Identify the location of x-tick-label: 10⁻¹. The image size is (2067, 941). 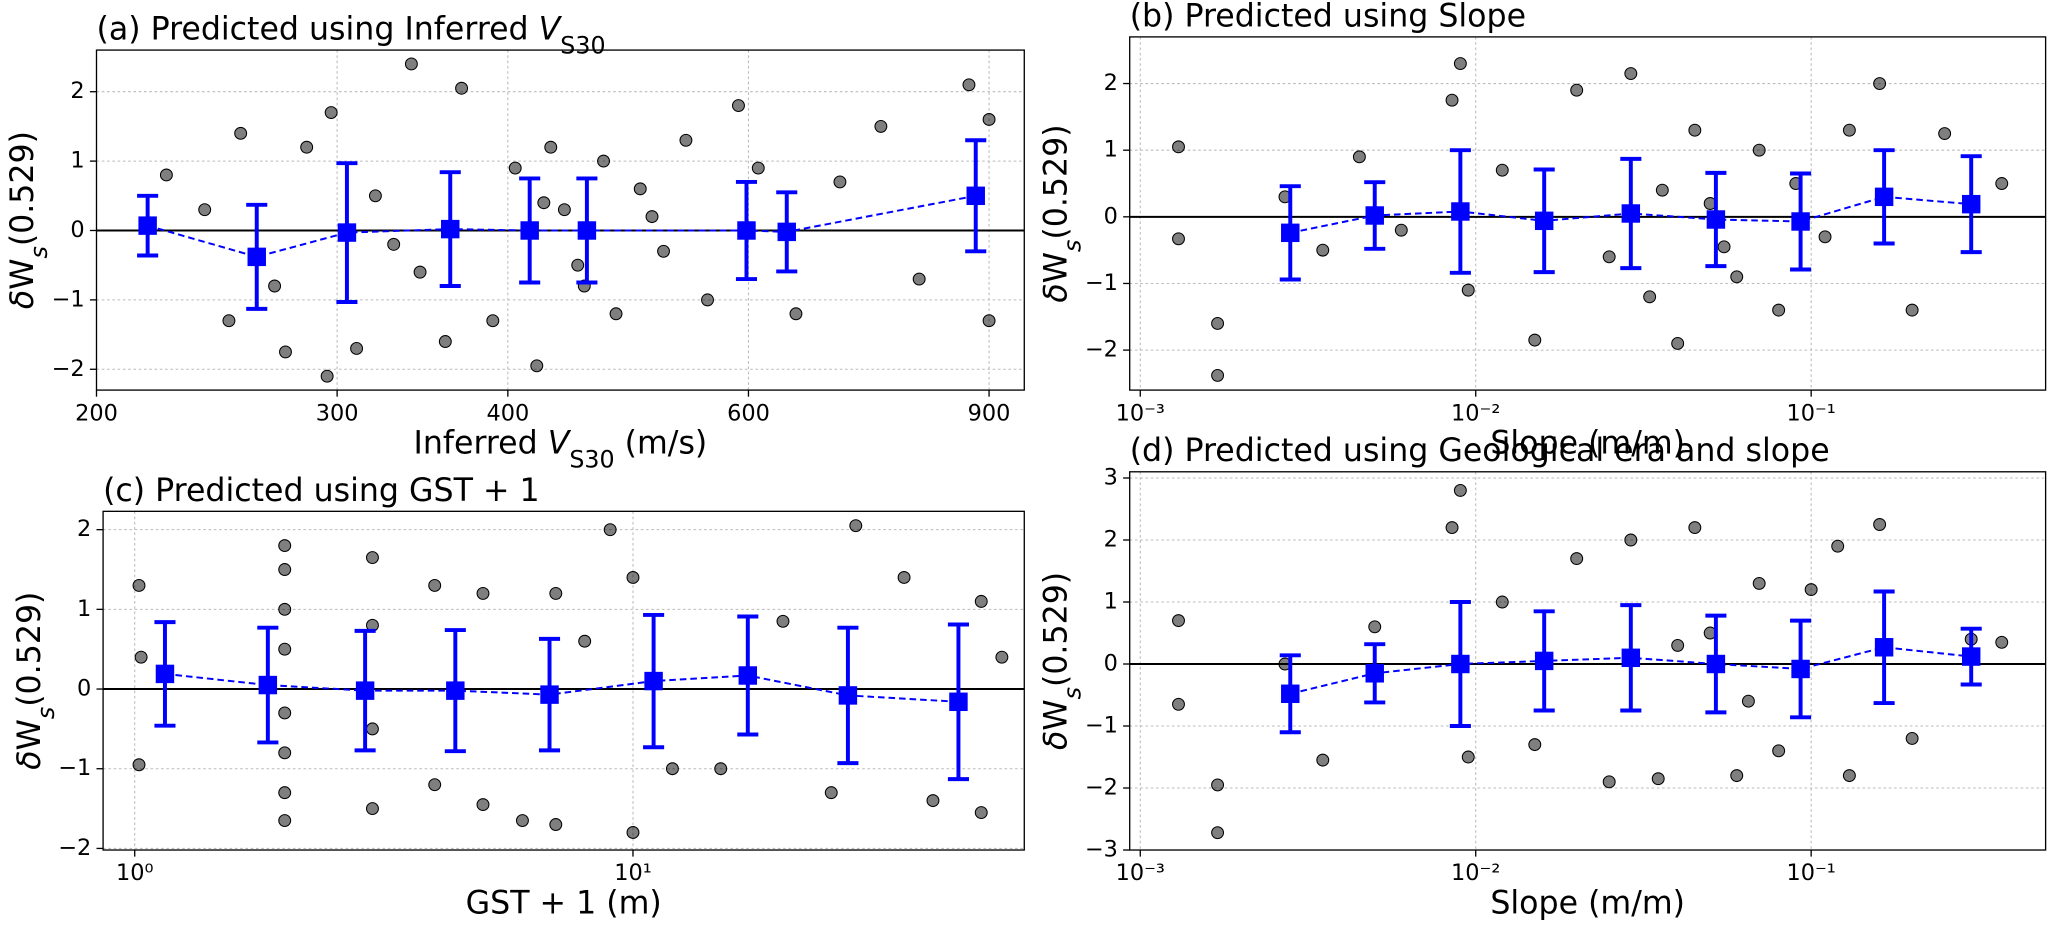
(1811, 413).